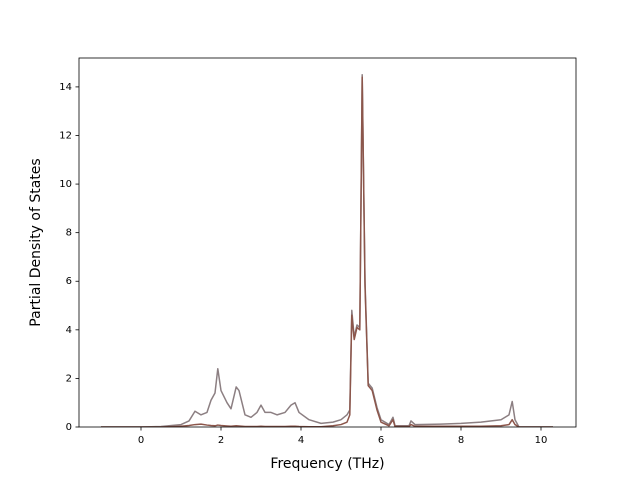 The height and width of the screenshot is (484, 640). Describe the element at coordinates (541, 440) in the screenshot. I see `x-tick-label: 10` at that location.